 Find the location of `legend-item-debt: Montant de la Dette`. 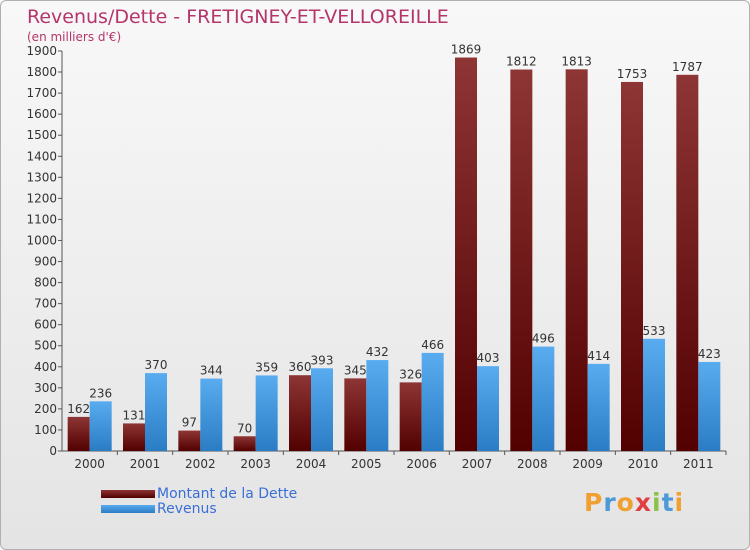

legend-item-debt: Montant de la Dette is located at coordinates (199, 493).